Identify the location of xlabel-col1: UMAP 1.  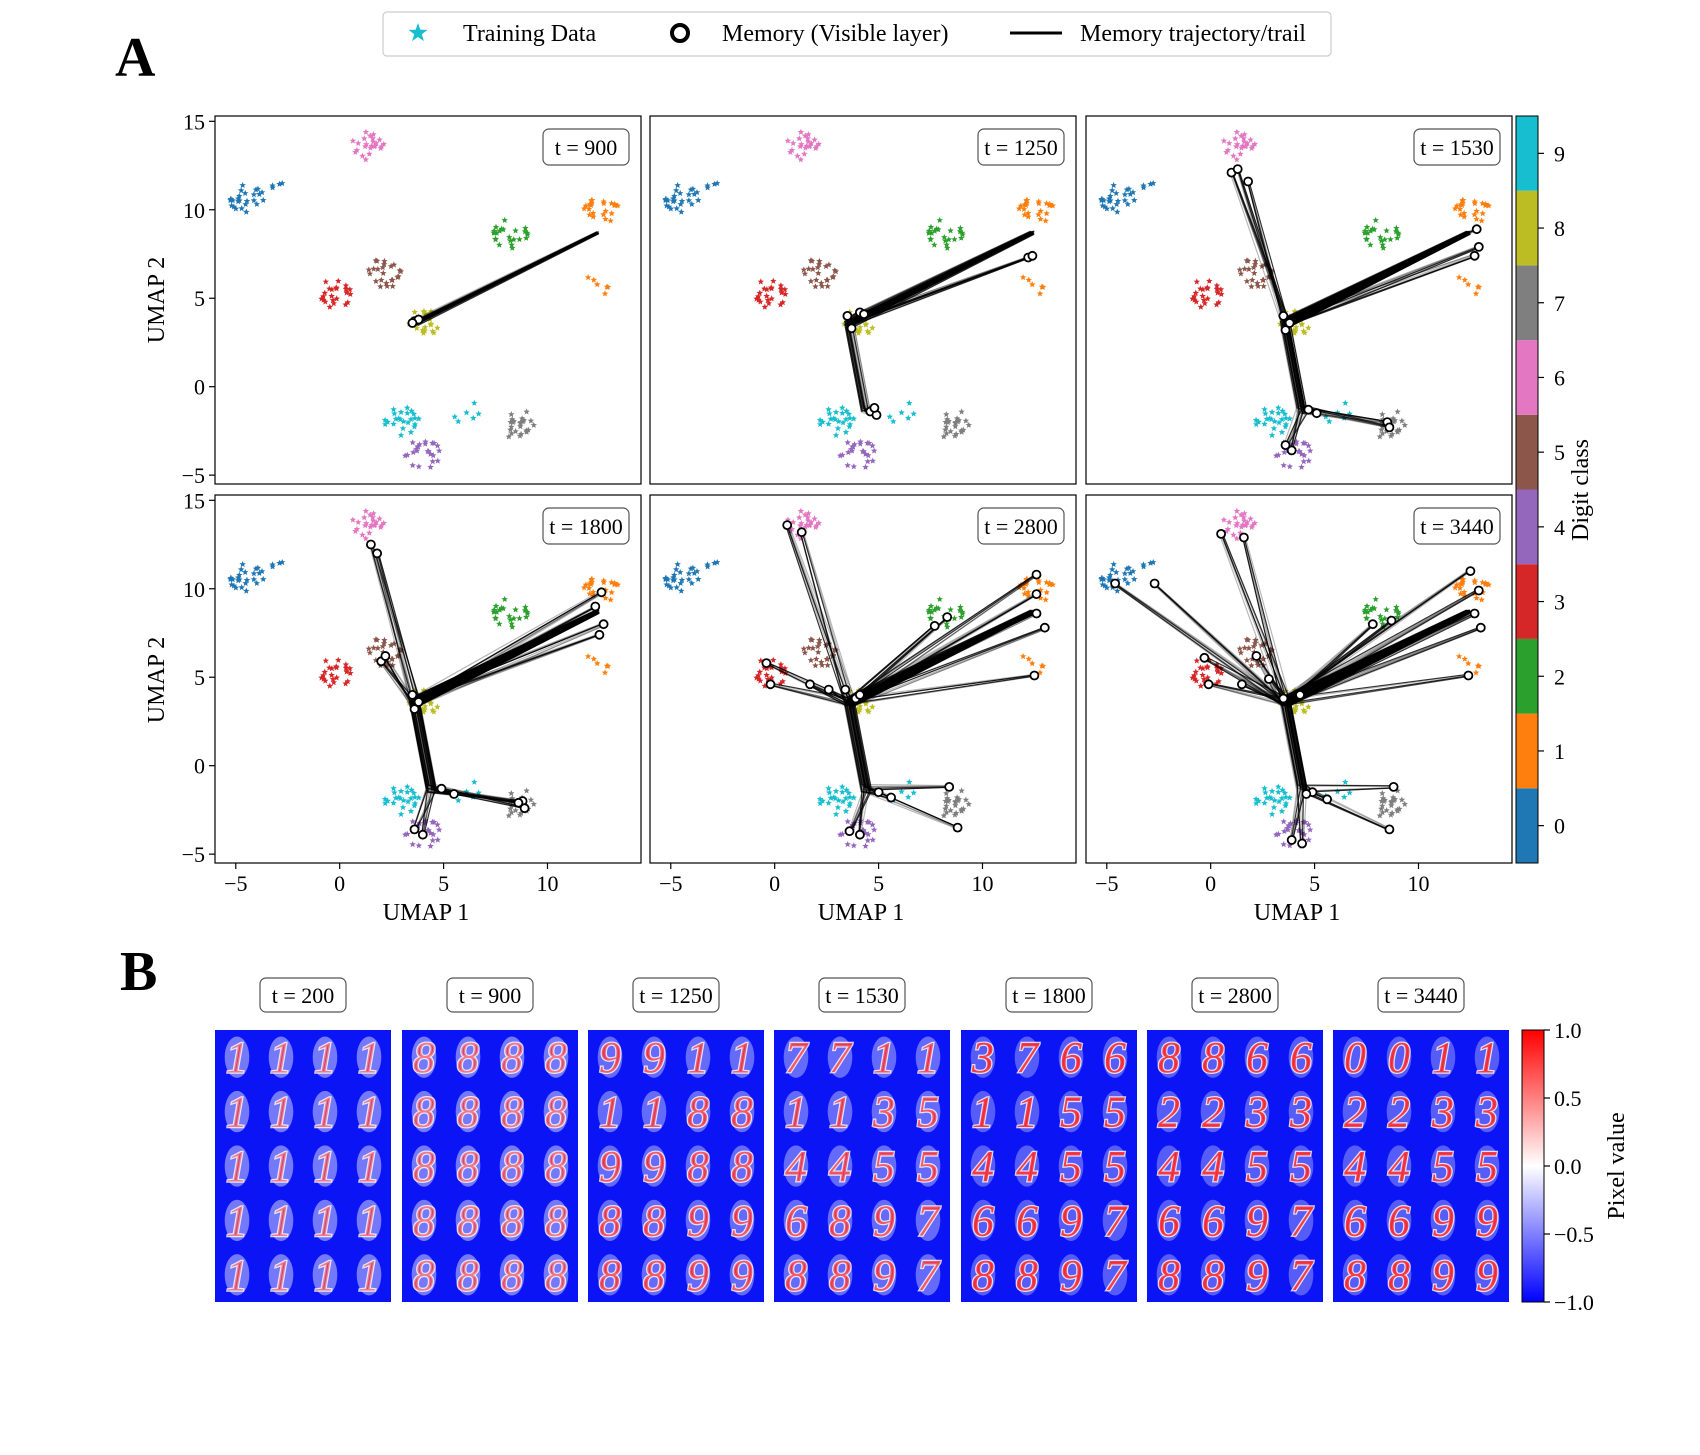
(426, 913).